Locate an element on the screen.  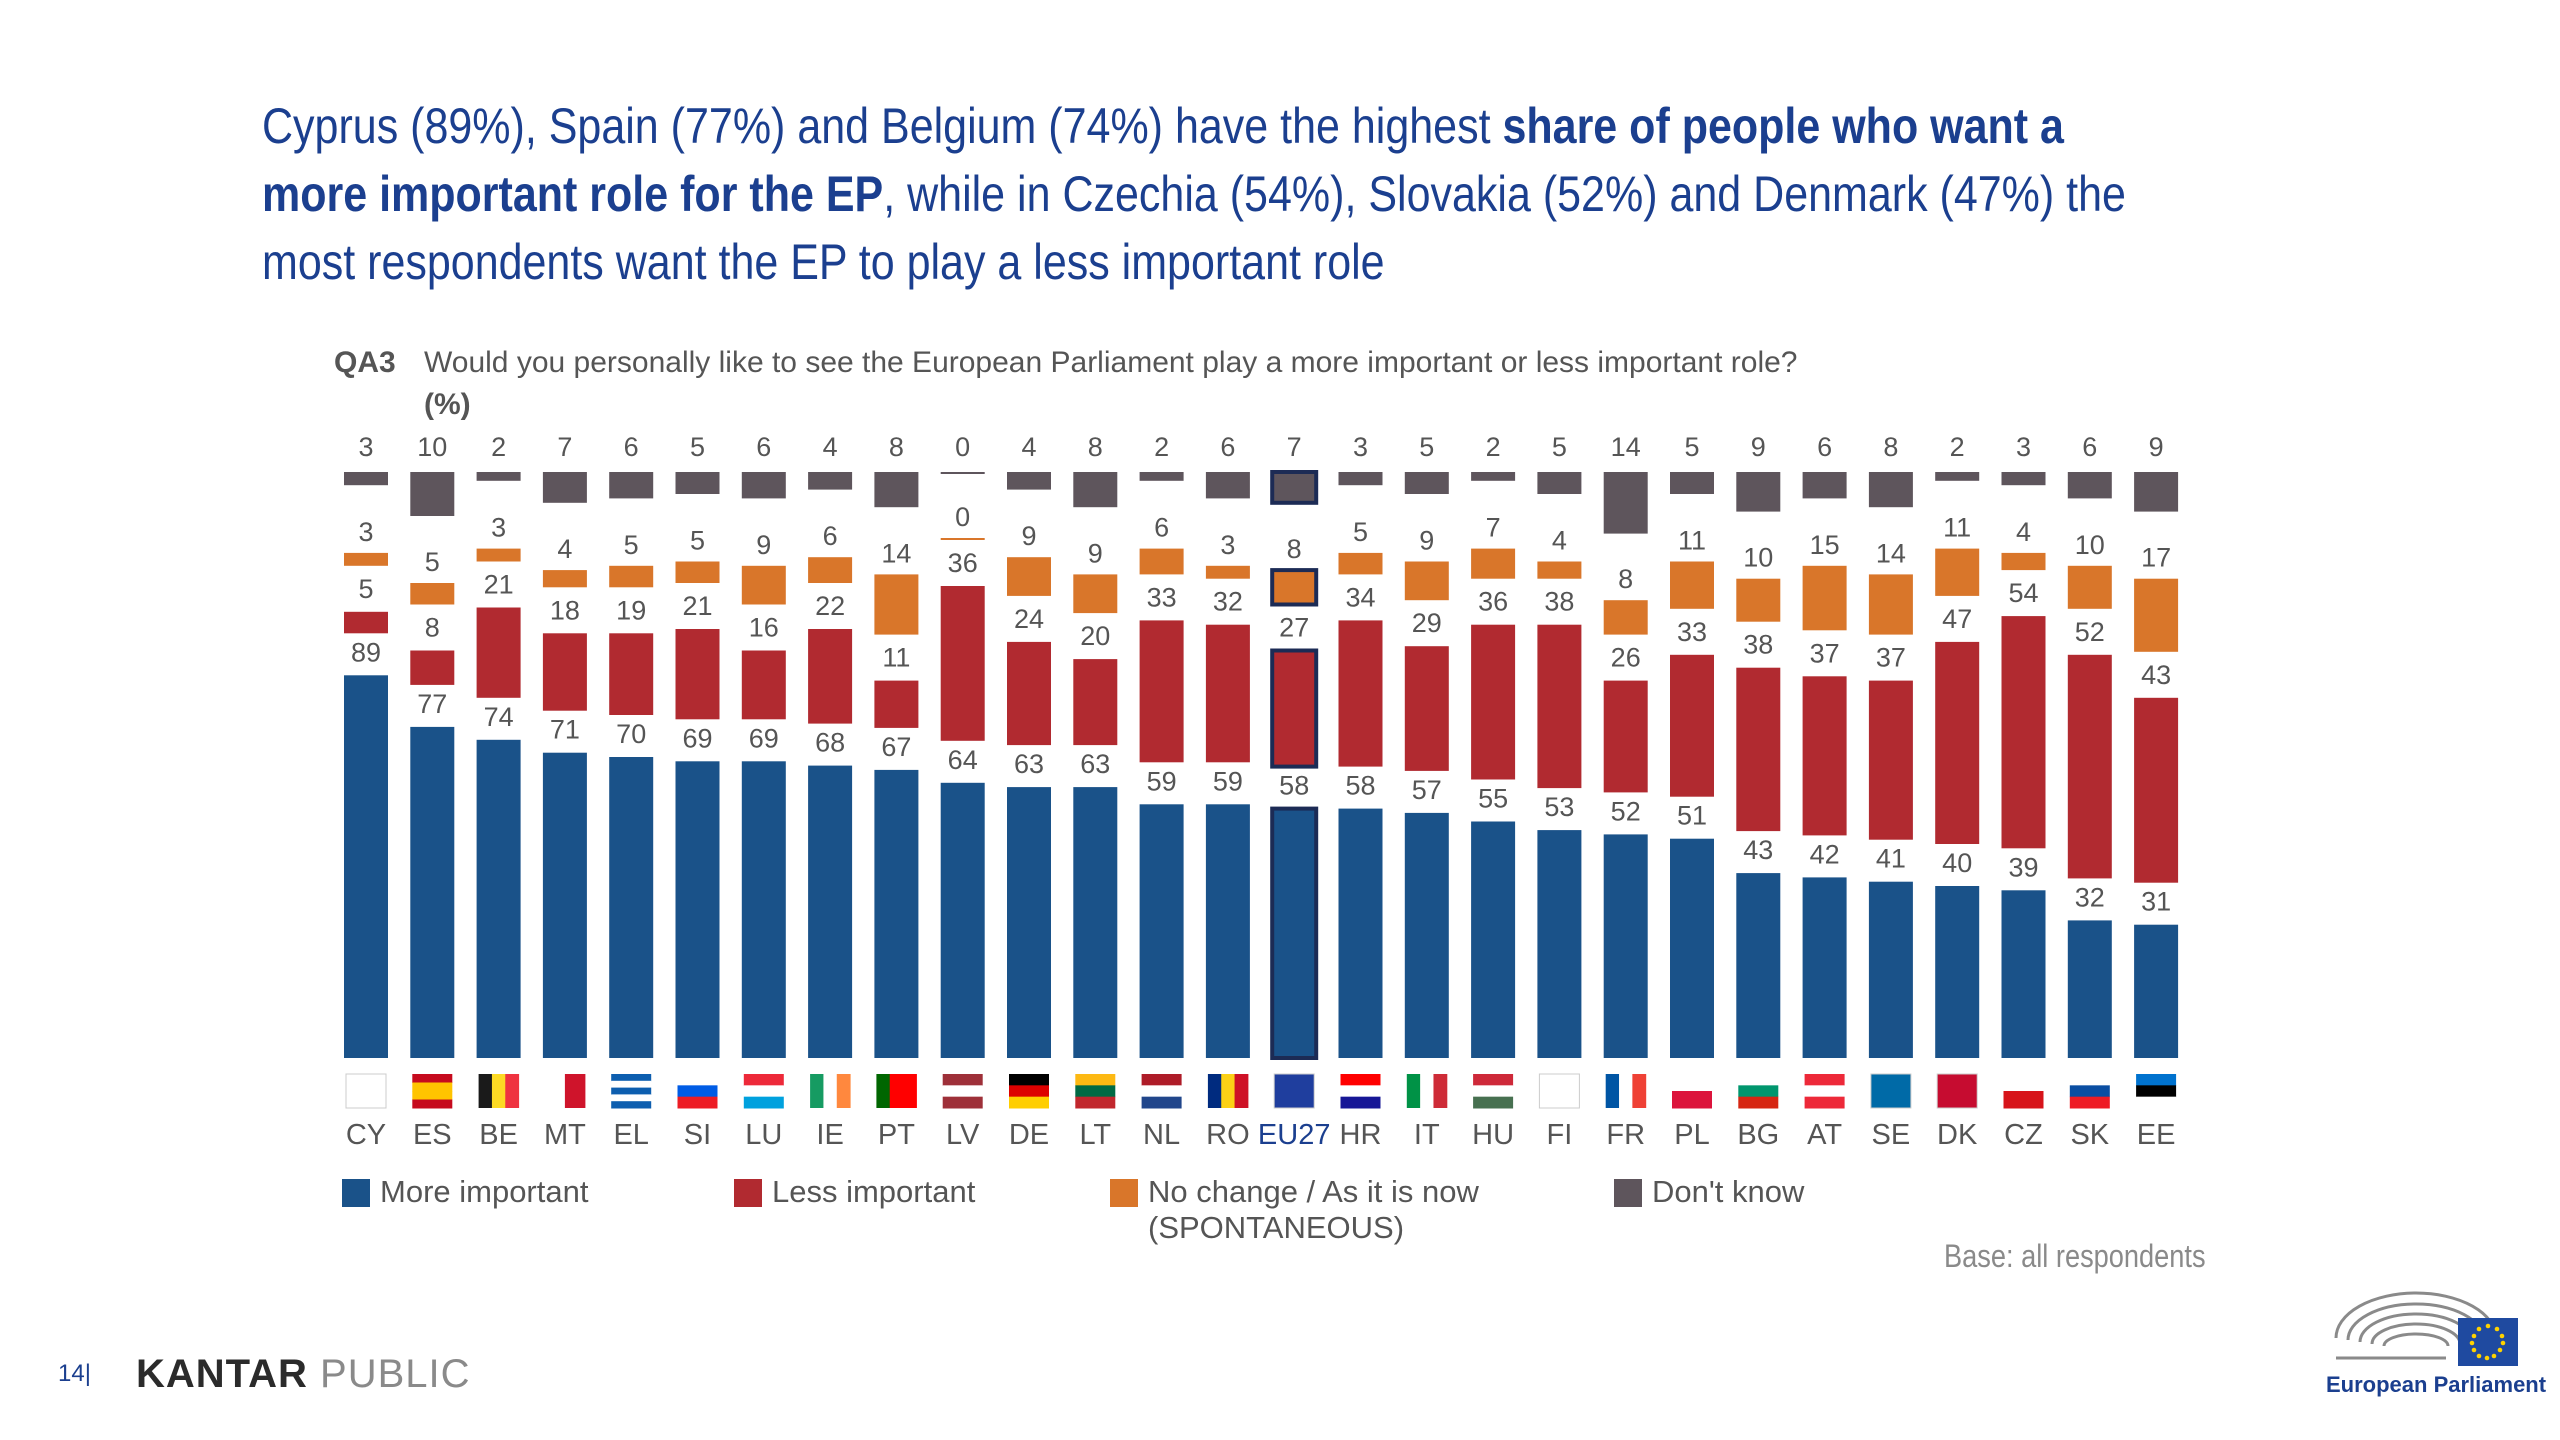
bar-nochange-EL is located at coordinates (631, 576).